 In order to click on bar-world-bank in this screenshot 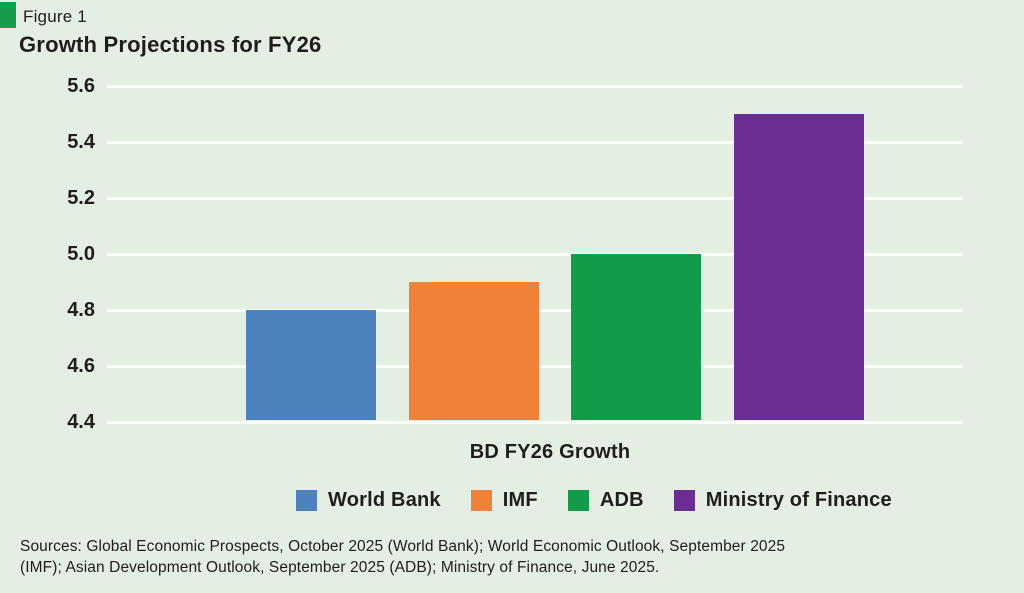, I will do `click(311, 365)`.